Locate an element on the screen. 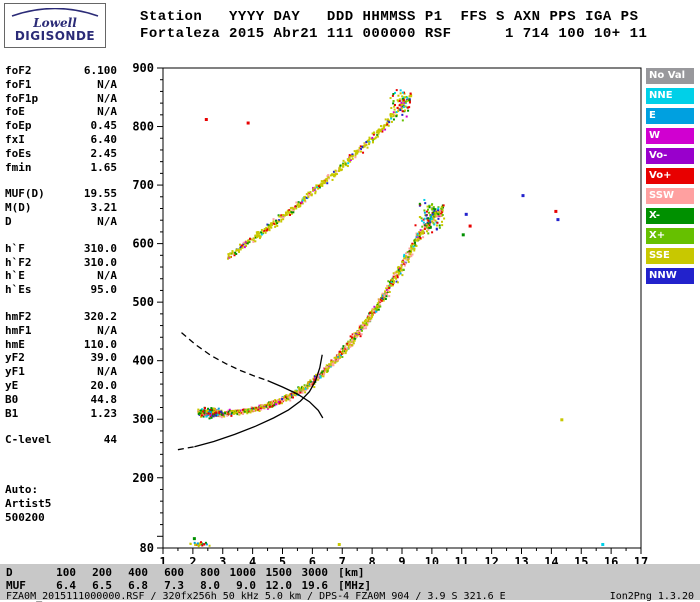 The width and height of the screenshot is (700, 602). param-b0: B0 44.8 is located at coordinates (61, 399).